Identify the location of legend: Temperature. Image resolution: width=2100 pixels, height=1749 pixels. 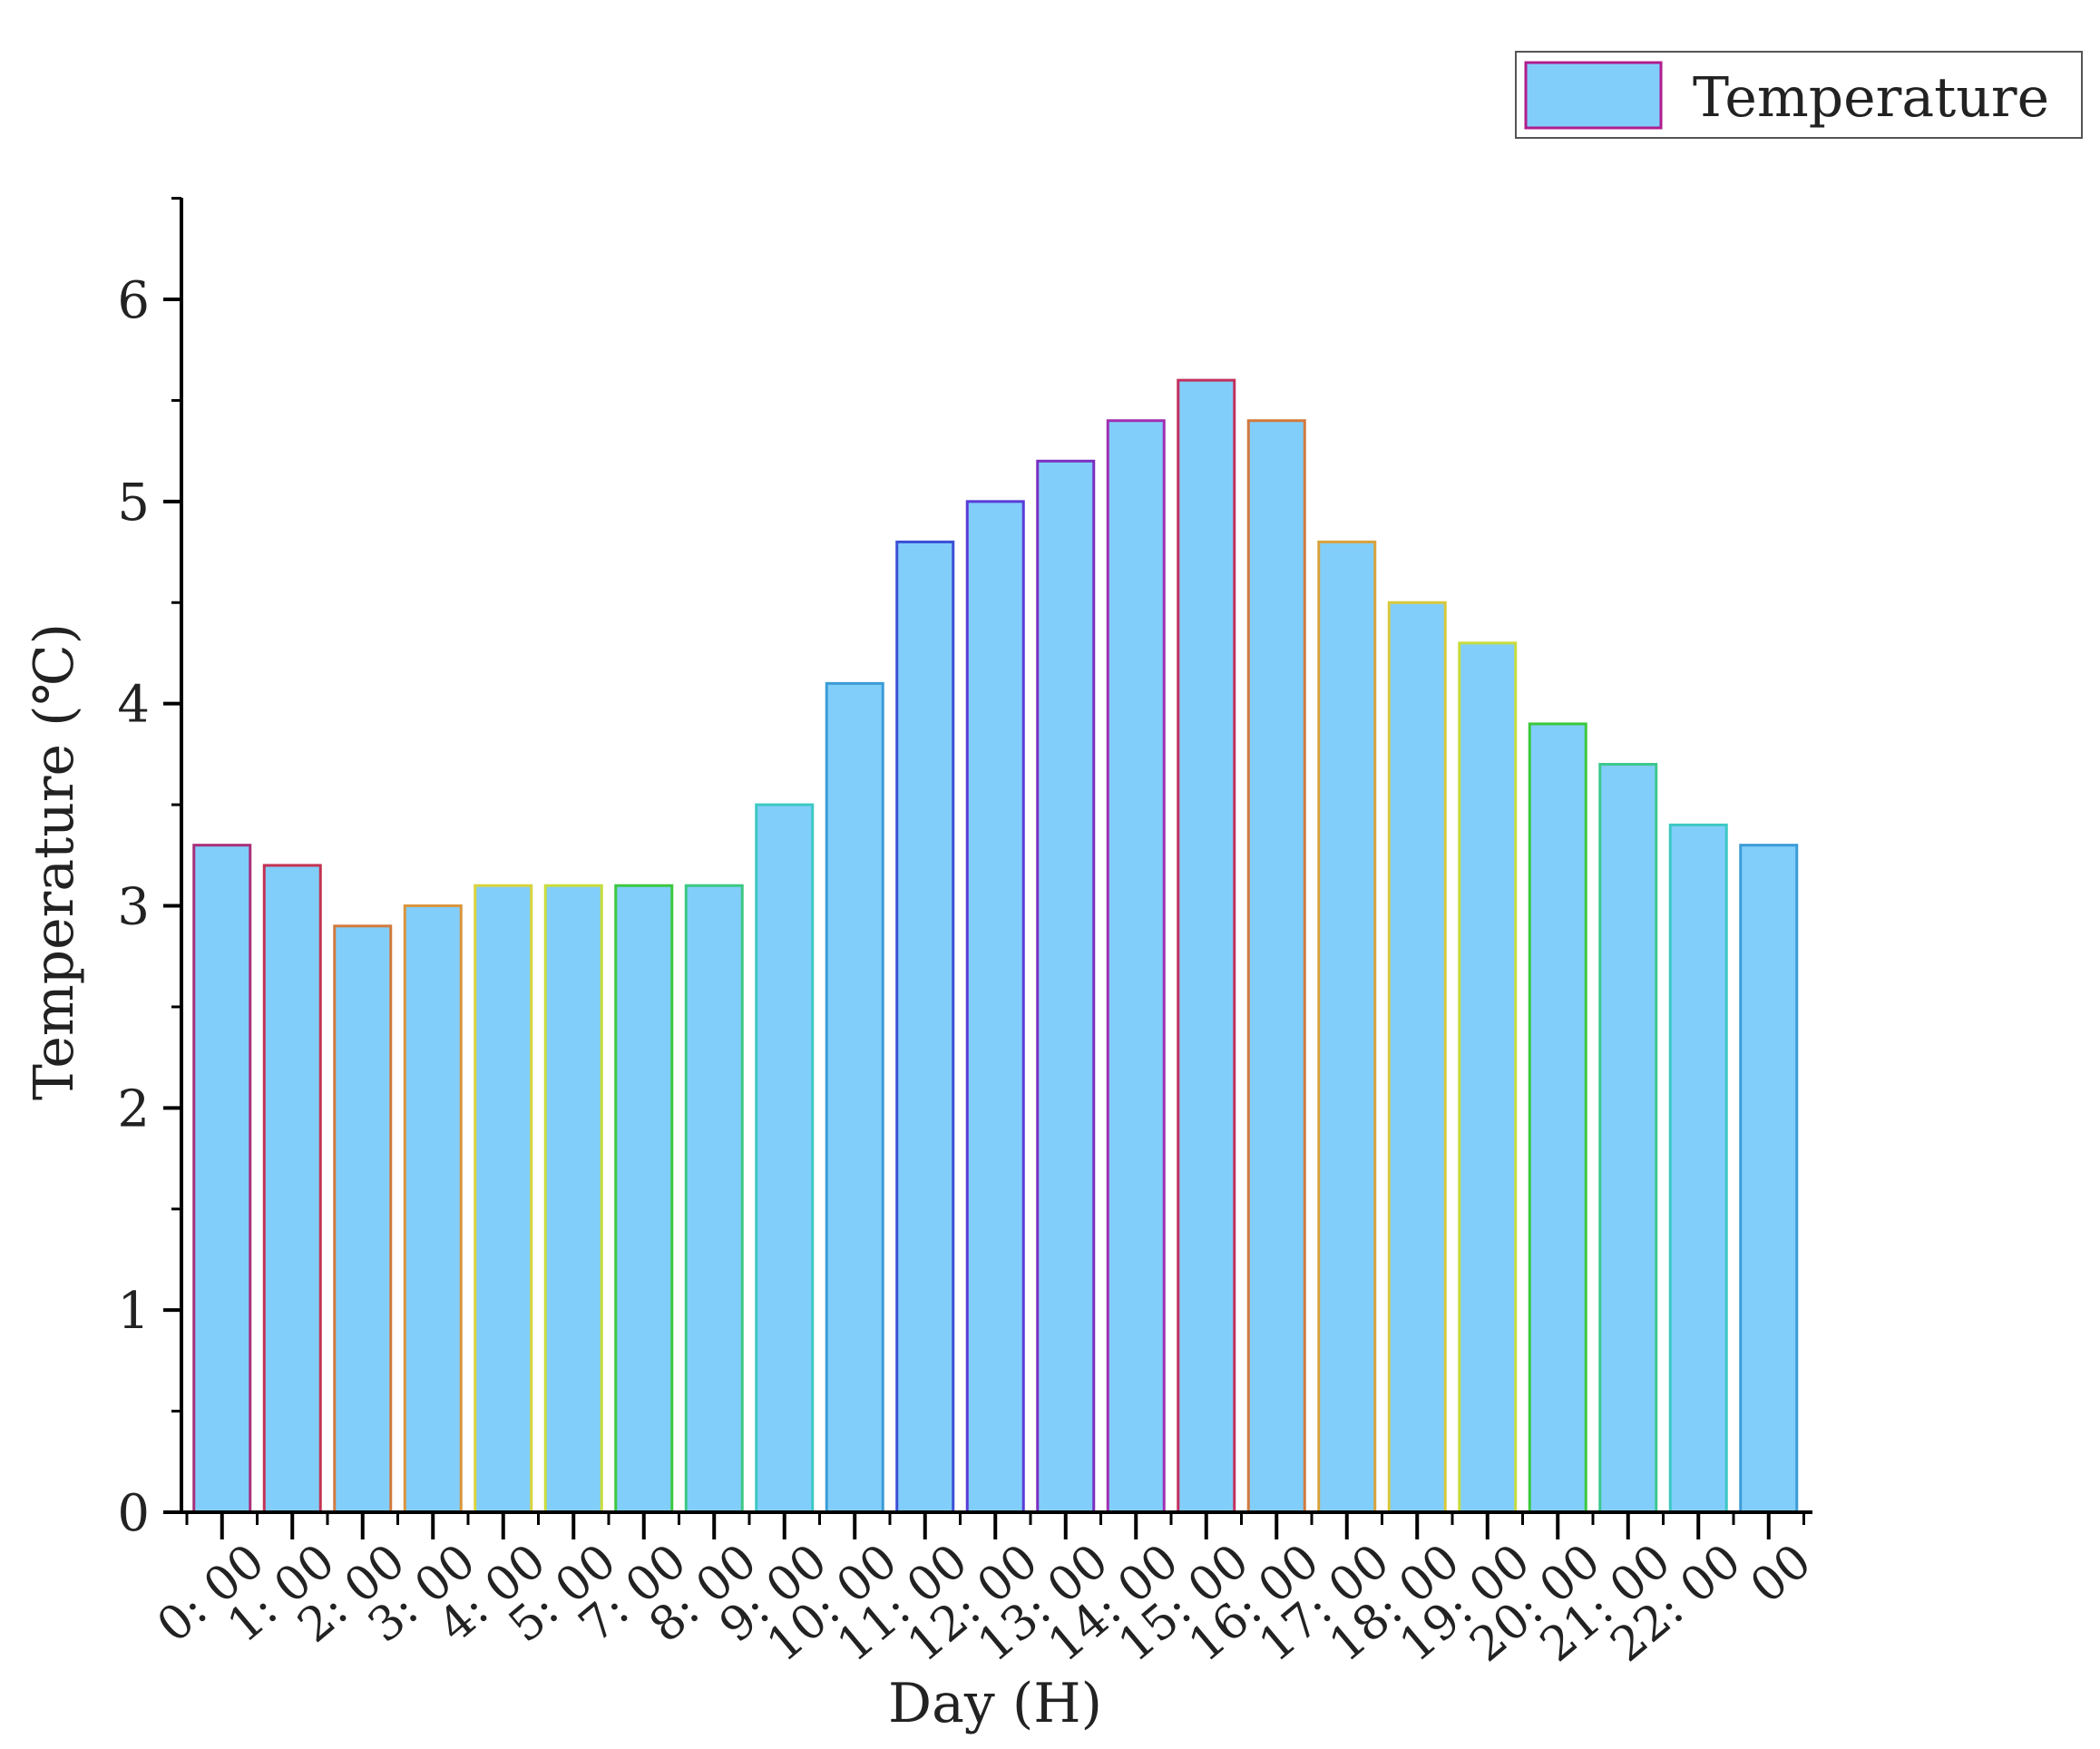
(1799, 95).